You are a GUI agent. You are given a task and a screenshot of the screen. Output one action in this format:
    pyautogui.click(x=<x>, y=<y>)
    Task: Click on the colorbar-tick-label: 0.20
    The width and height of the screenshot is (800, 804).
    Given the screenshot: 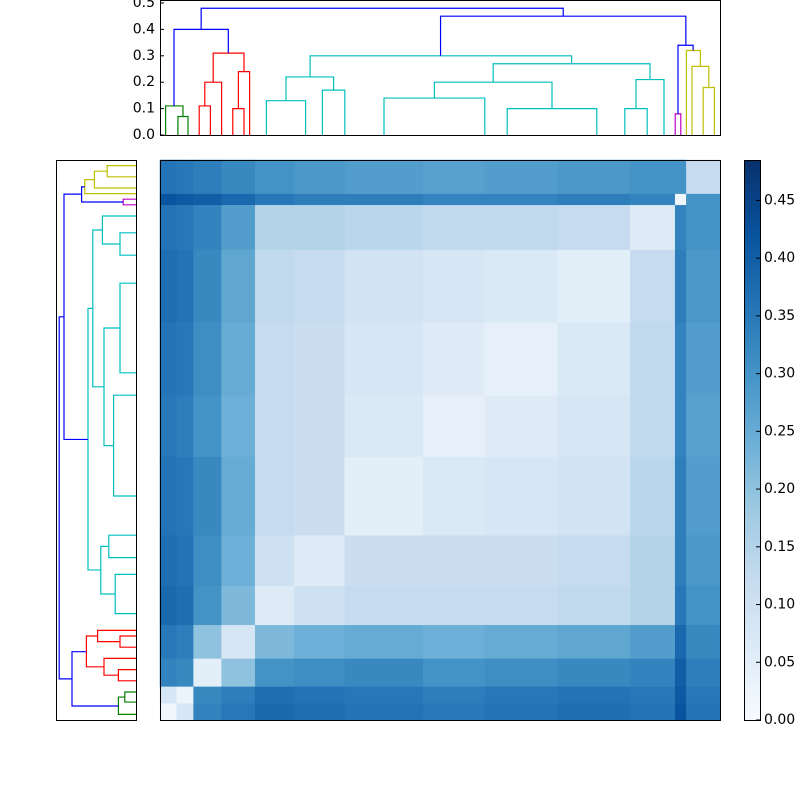 What is the action you would take?
    pyautogui.click(x=779, y=489)
    